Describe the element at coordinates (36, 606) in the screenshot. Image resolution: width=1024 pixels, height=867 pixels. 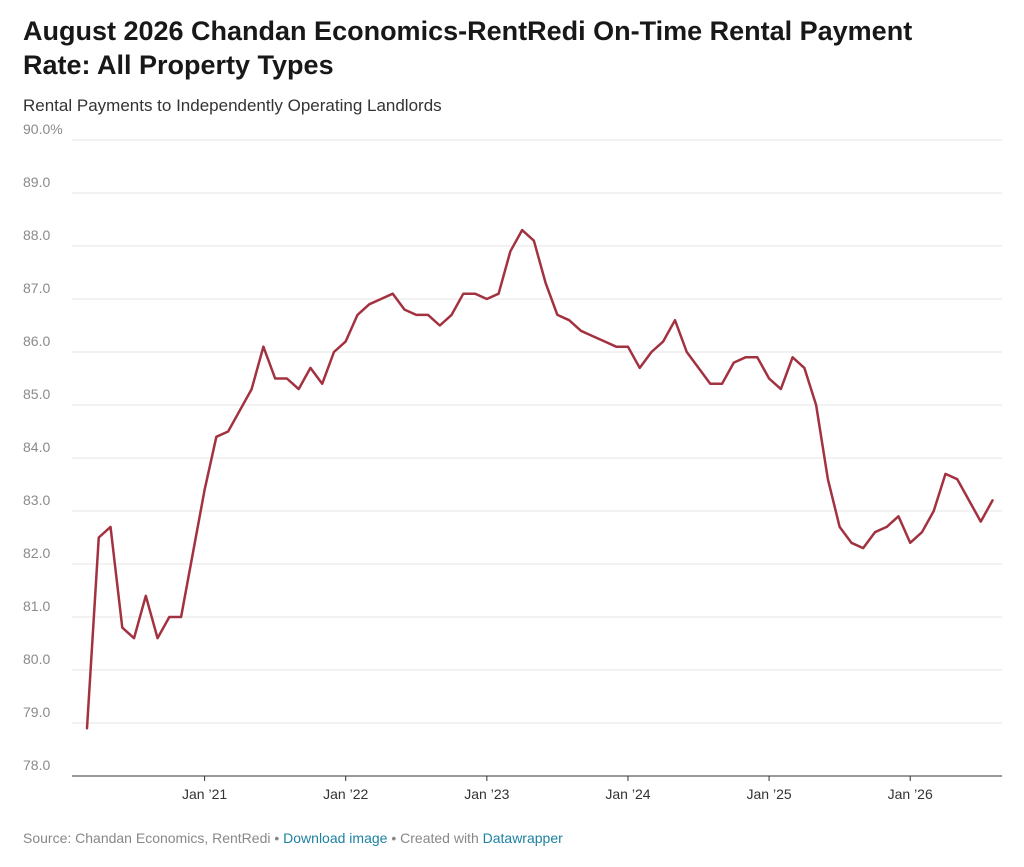
I see `y-tick-label: 81.0` at that location.